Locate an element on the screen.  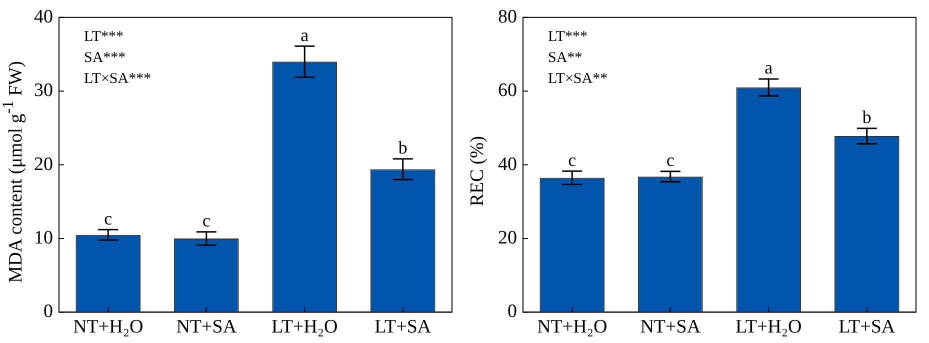
y-tick-label: 80 is located at coordinates (507, 17).